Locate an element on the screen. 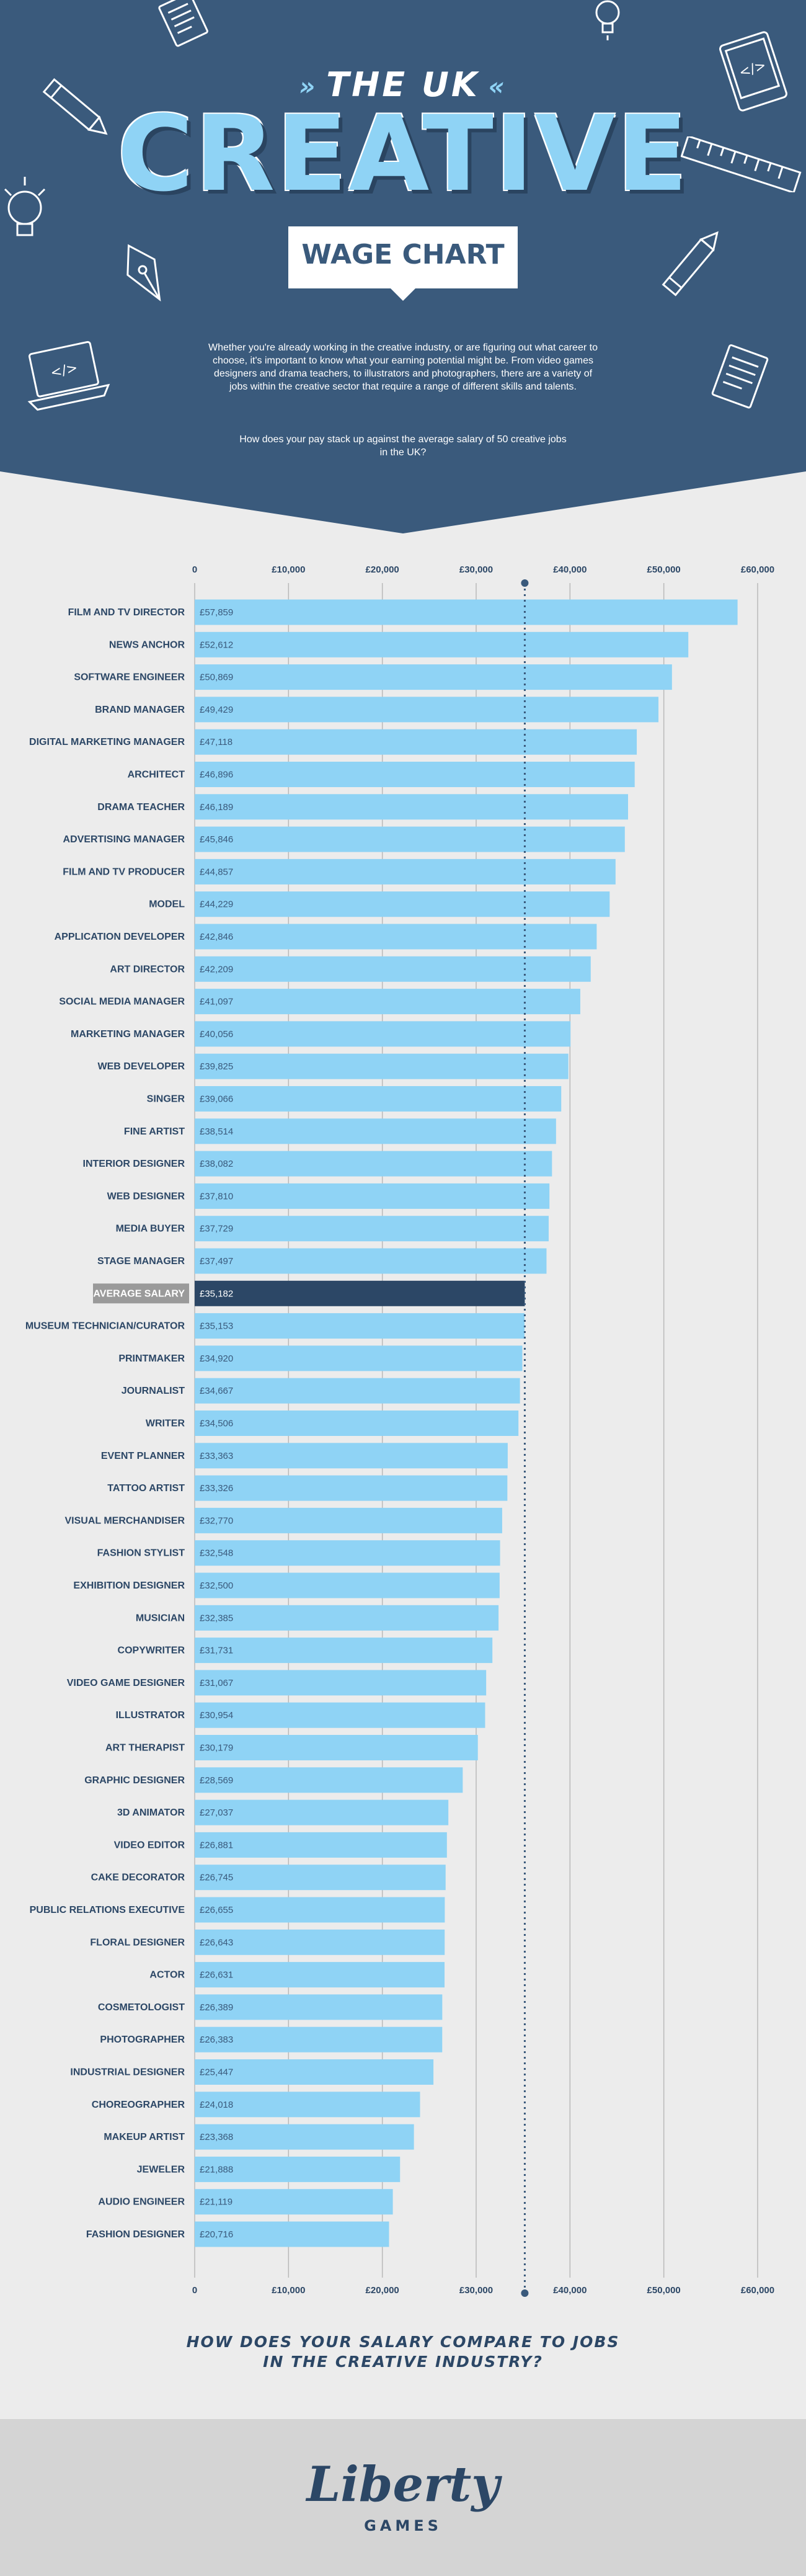 This screenshot has width=806, height=2576. bar-value-label: £41,097 is located at coordinates (216, 1002).